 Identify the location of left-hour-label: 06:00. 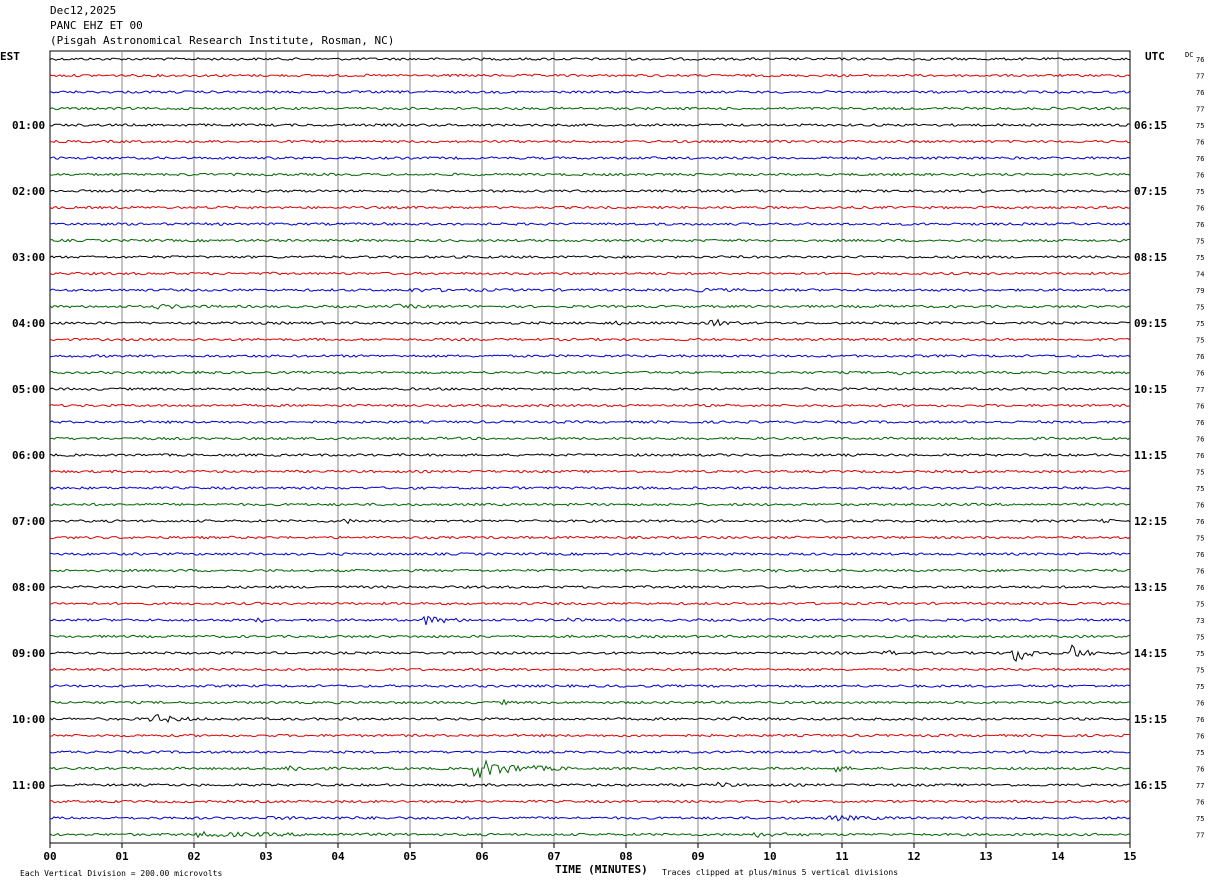
(28, 455).